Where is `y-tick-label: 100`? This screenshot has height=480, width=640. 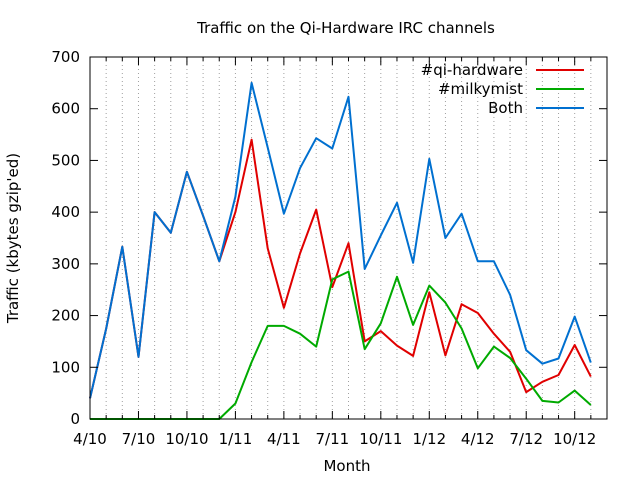 y-tick-label: 100 is located at coordinates (65, 367).